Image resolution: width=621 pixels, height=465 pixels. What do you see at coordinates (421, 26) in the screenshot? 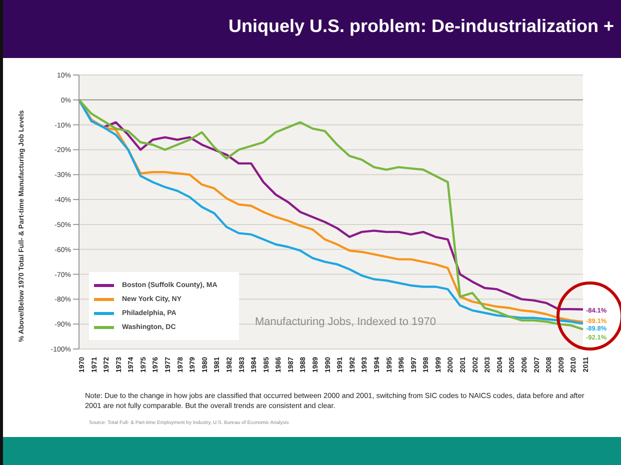
I see `chart-title: Uniquely U.S. problem: De-industrialization +` at bounding box center [421, 26].